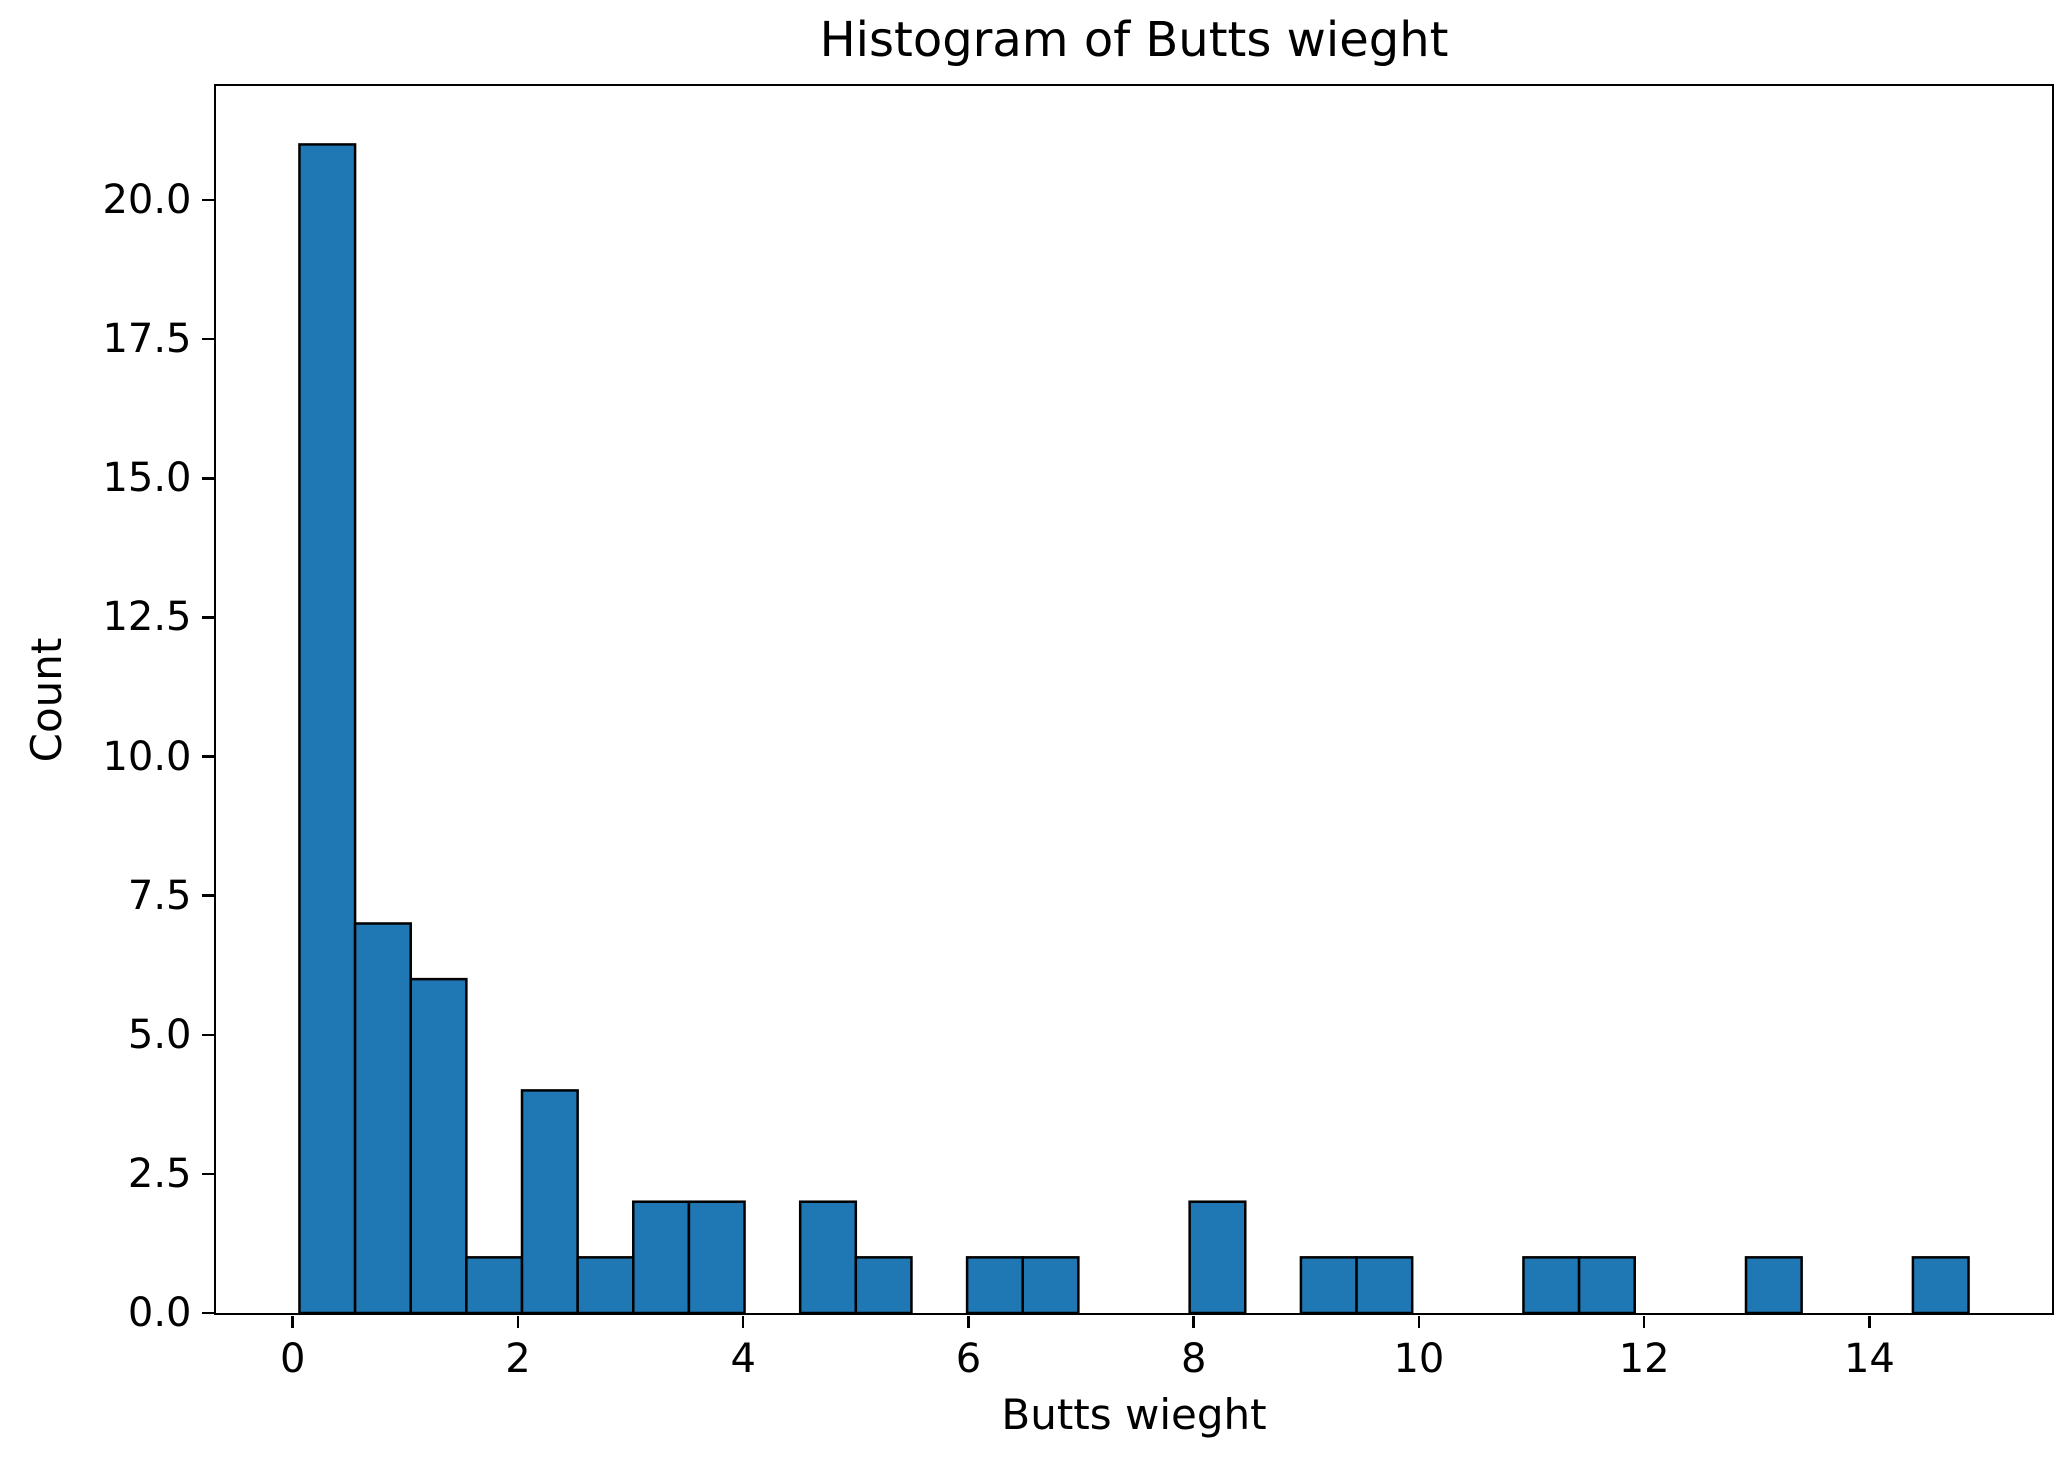 The width and height of the screenshot is (2070, 1473). Describe the element at coordinates (159, 1313) in the screenshot. I see `y-tick-label: 0.0` at that location.